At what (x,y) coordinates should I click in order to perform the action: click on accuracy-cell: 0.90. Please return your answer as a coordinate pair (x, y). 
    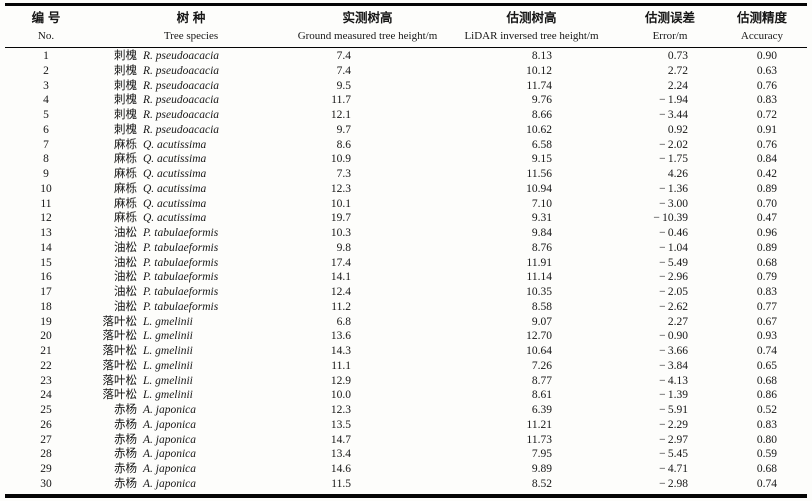
    Looking at the image, I should click on (766, 56).